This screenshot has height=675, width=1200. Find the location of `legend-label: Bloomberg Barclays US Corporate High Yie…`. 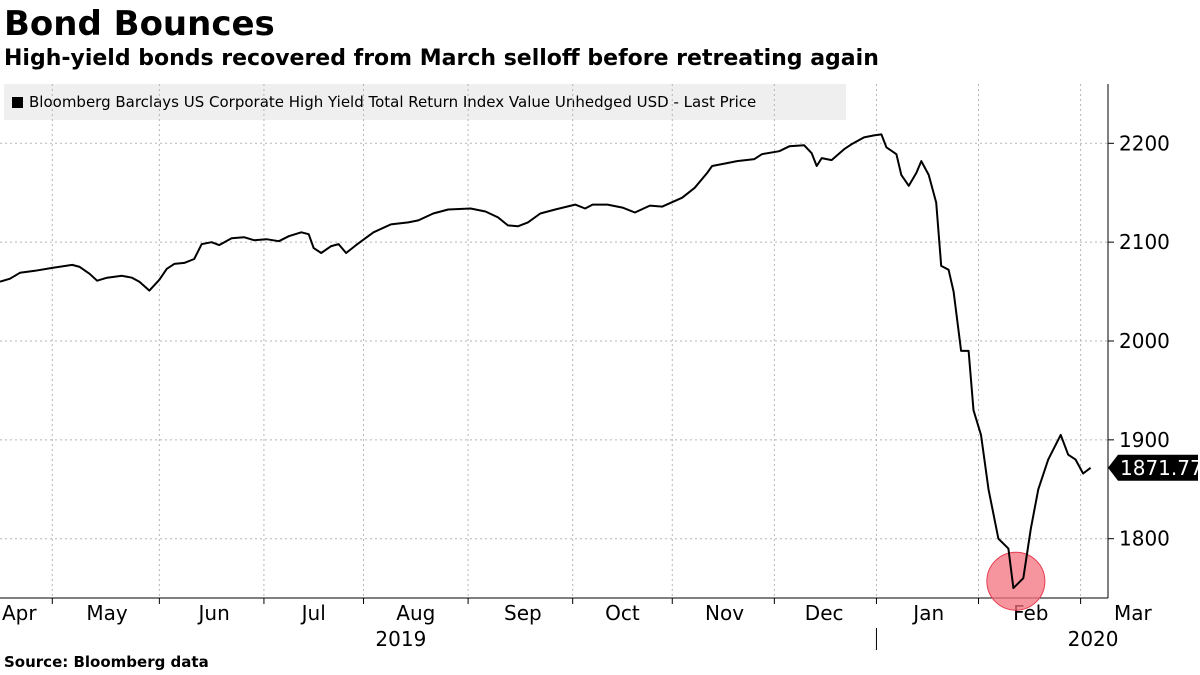

legend-label: Bloomberg Barclays US Corporate High Yie… is located at coordinates (393, 102).